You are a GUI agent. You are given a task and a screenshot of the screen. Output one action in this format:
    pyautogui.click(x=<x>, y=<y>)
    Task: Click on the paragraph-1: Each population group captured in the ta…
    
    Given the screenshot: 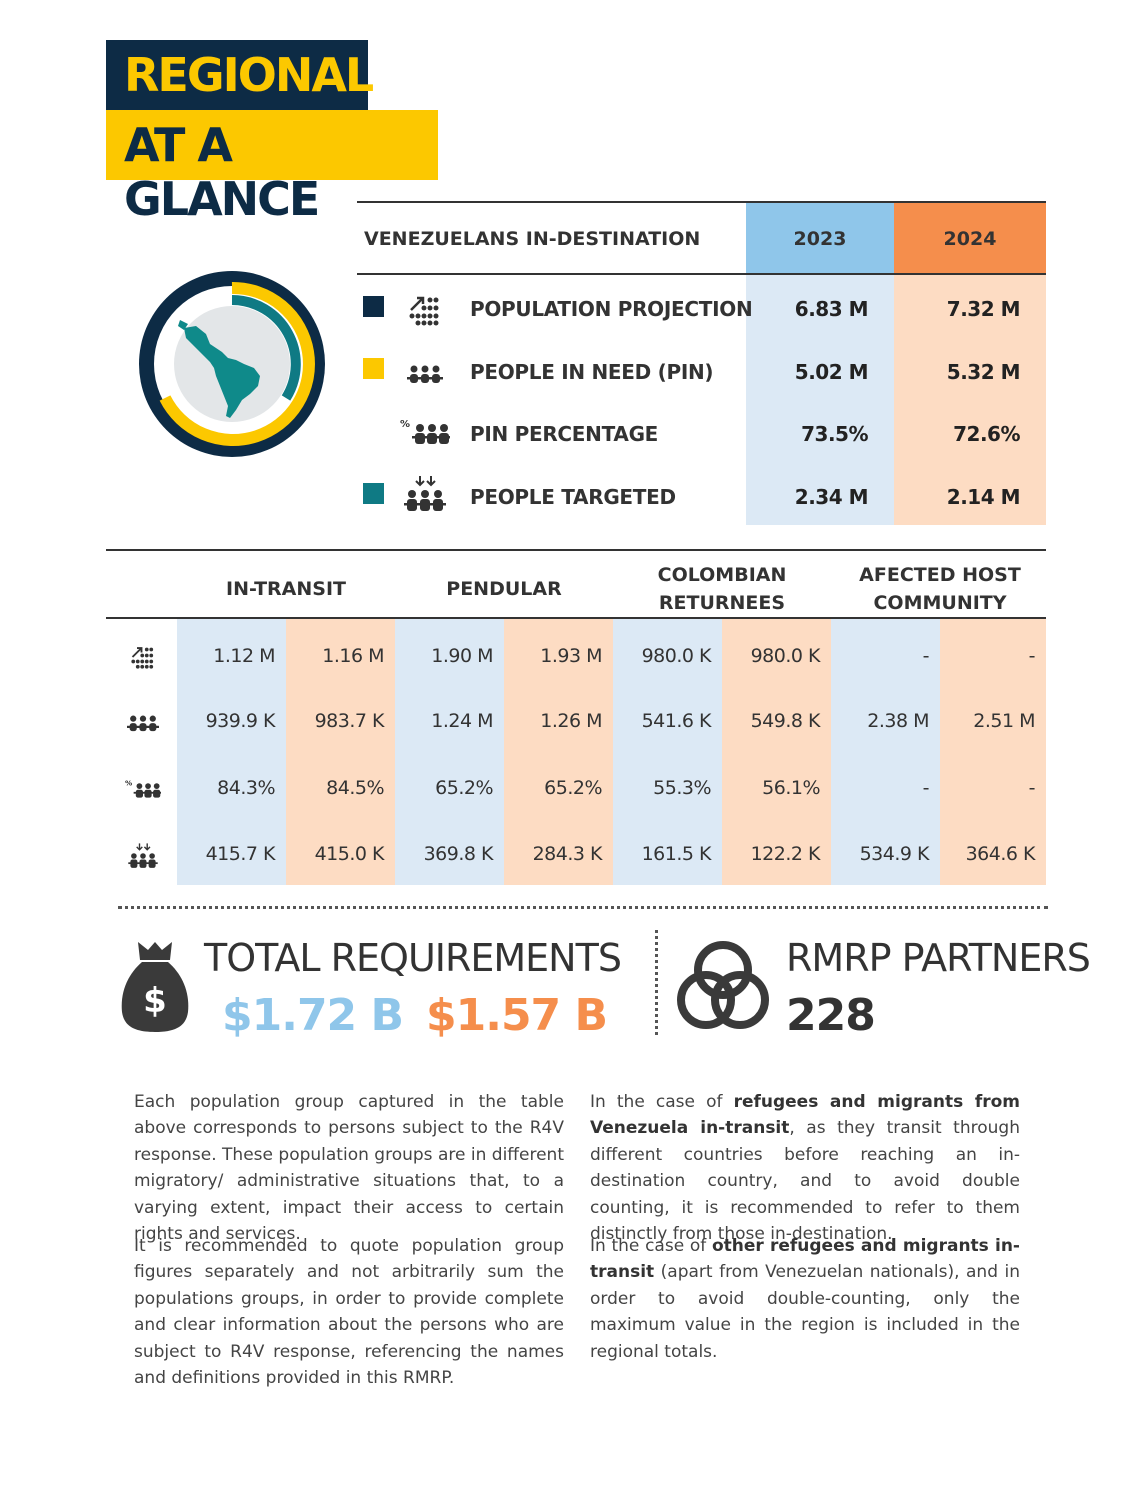 What is the action you would take?
    pyautogui.click(x=349, y=1168)
    